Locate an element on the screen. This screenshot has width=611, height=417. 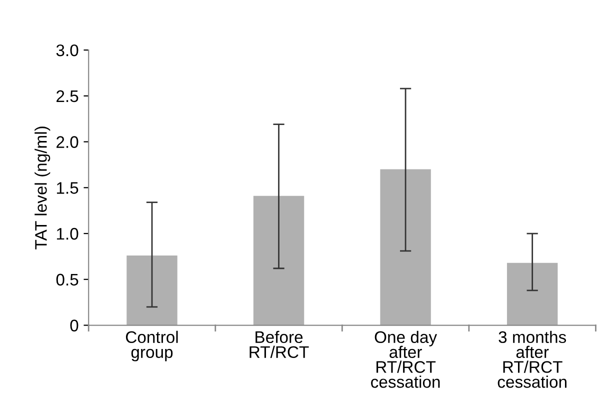
y-axis-title: TAT level (ng/ml) is located at coordinates (42, 188).